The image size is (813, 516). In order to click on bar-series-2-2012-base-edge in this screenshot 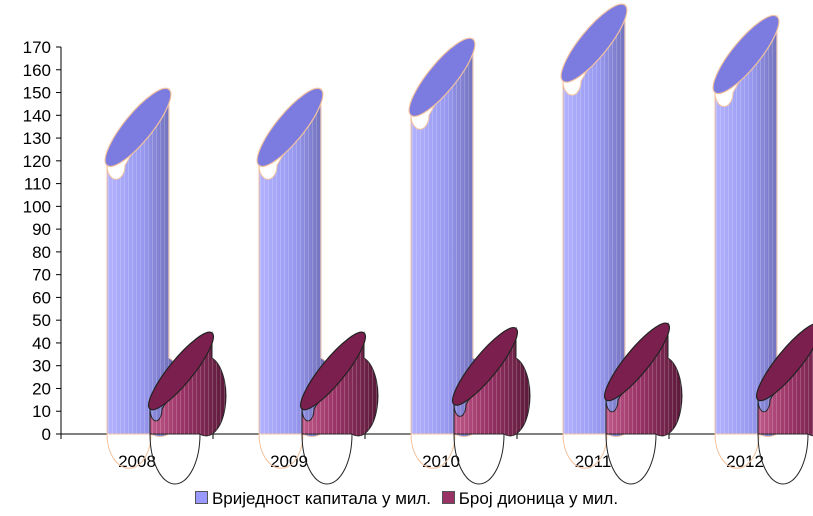, I will do `click(783, 459)`.